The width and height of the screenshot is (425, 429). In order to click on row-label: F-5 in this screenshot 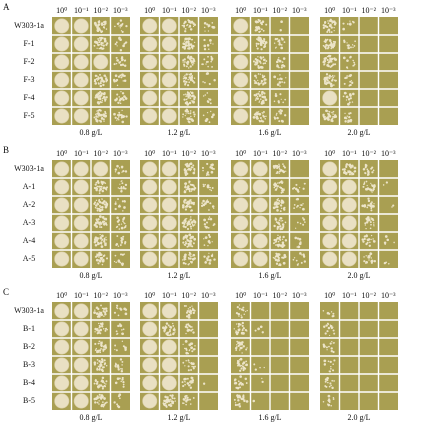, I will do `click(28, 115)`.